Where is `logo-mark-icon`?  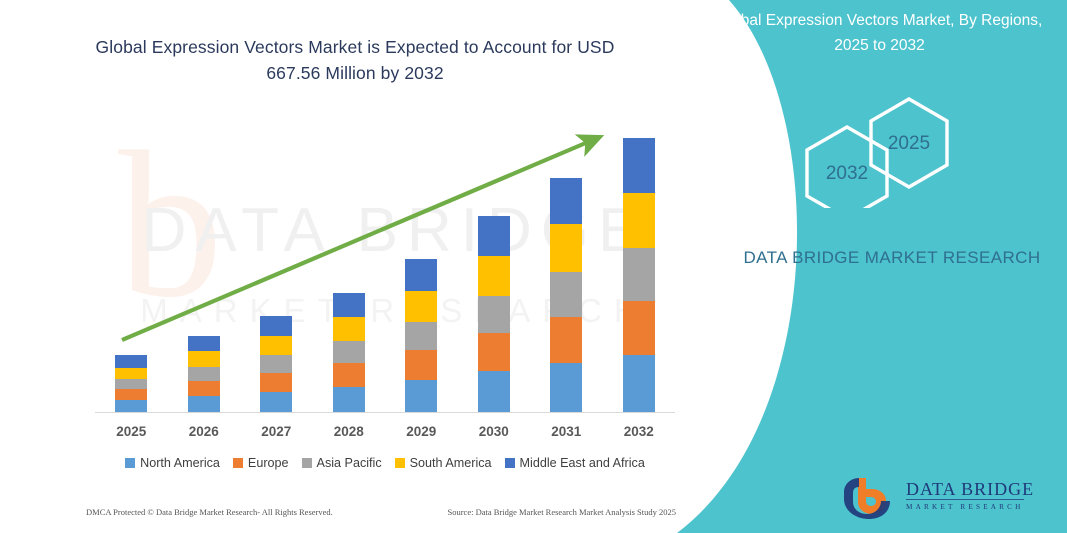
logo-mark-icon is located at coordinates (867, 498).